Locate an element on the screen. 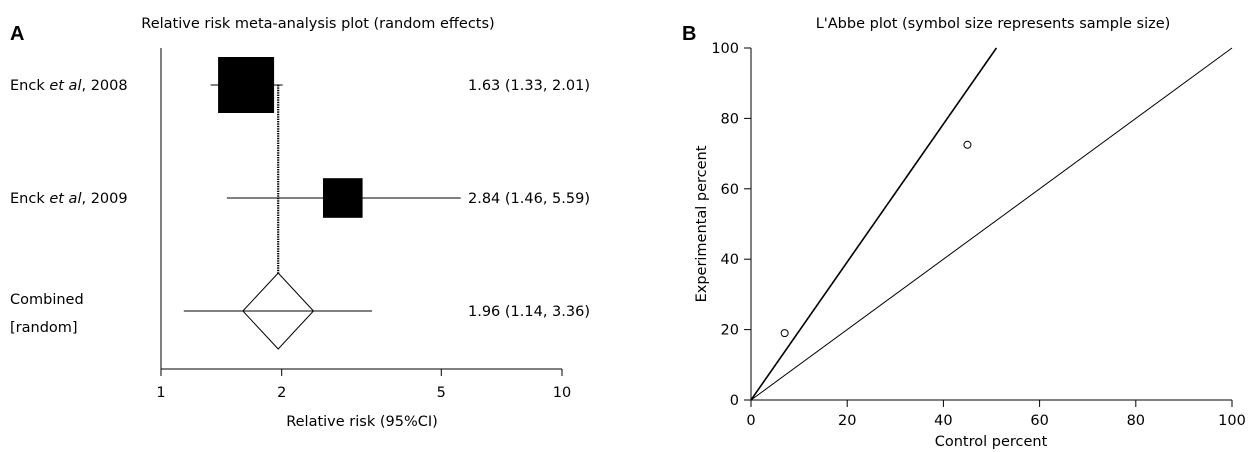 Image resolution: width=1253 pixels, height=452 pixels. forest-x-ticks: 1 2 5 10 is located at coordinates (363, 385).